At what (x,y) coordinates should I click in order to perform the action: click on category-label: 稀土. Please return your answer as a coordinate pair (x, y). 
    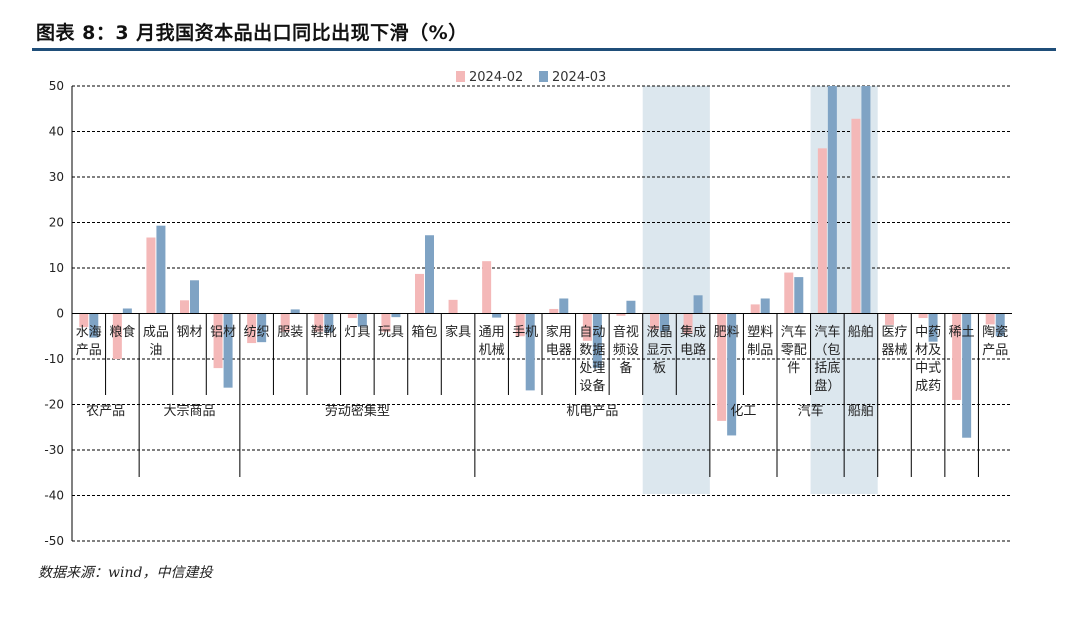
    Looking at the image, I should click on (962, 332).